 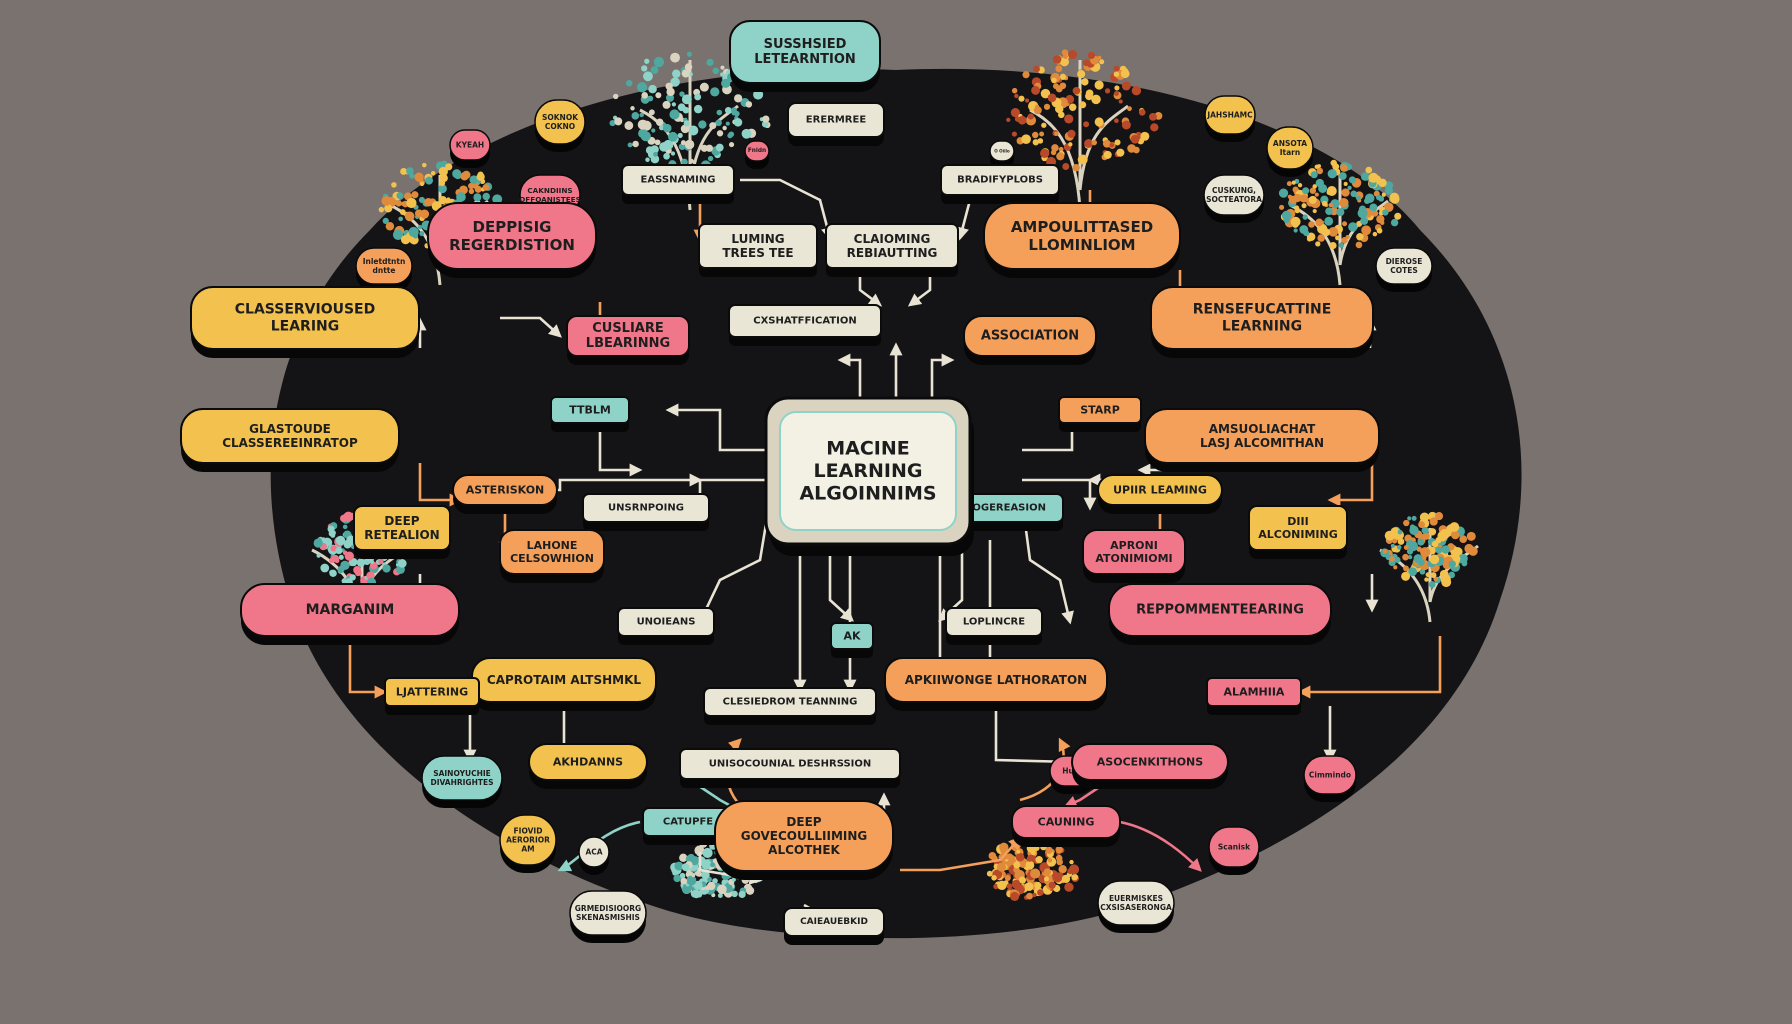 What do you see at coordinates (1136, 907) in the screenshot?
I see `node-text-line: CXSISASERONGA` at bounding box center [1136, 907].